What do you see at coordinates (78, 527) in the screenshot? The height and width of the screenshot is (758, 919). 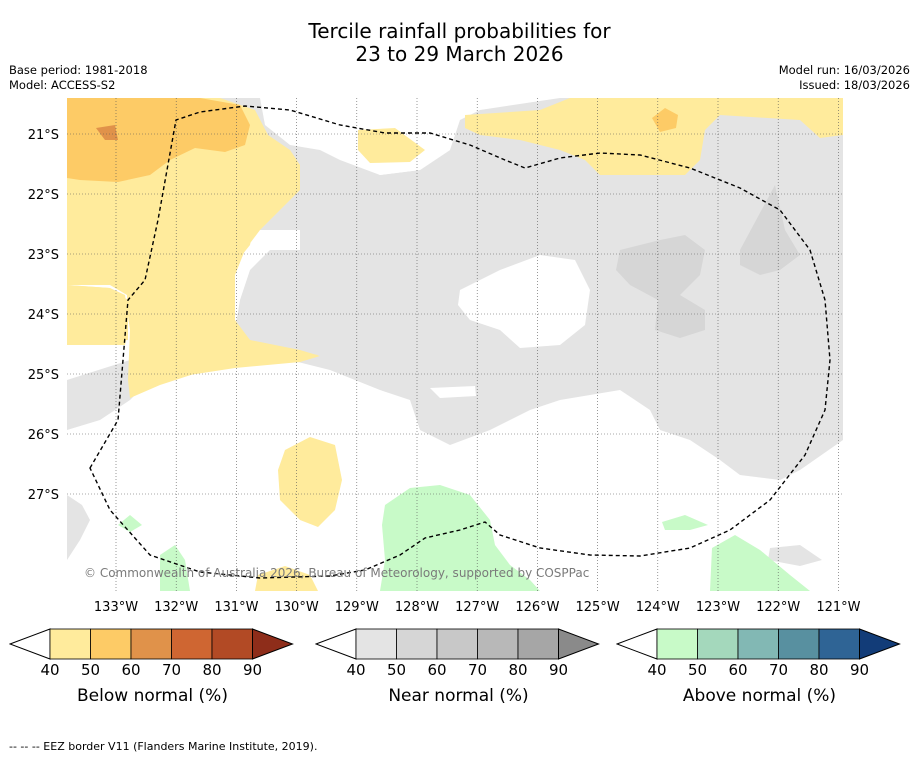 I see `near-normal-region-w` at bounding box center [78, 527].